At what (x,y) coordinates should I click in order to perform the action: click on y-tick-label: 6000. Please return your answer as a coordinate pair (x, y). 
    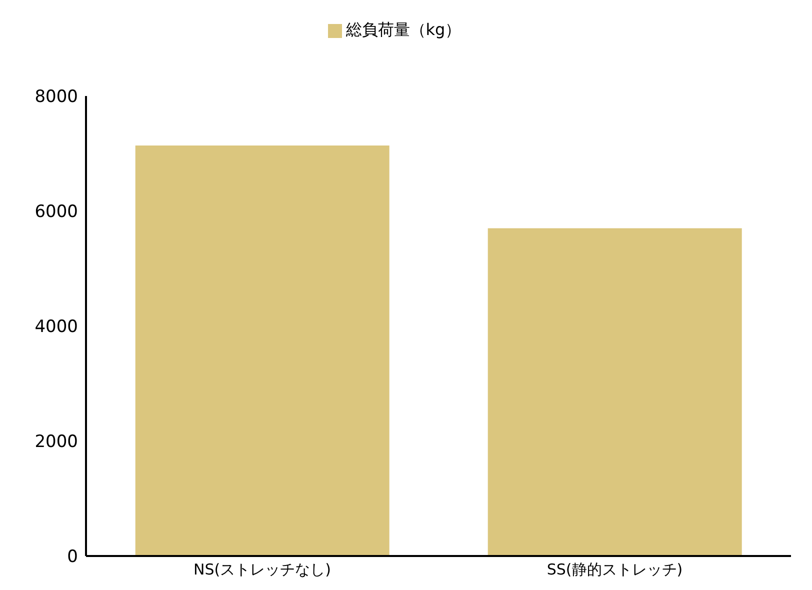
    Looking at the image, I should click on (56, 212).